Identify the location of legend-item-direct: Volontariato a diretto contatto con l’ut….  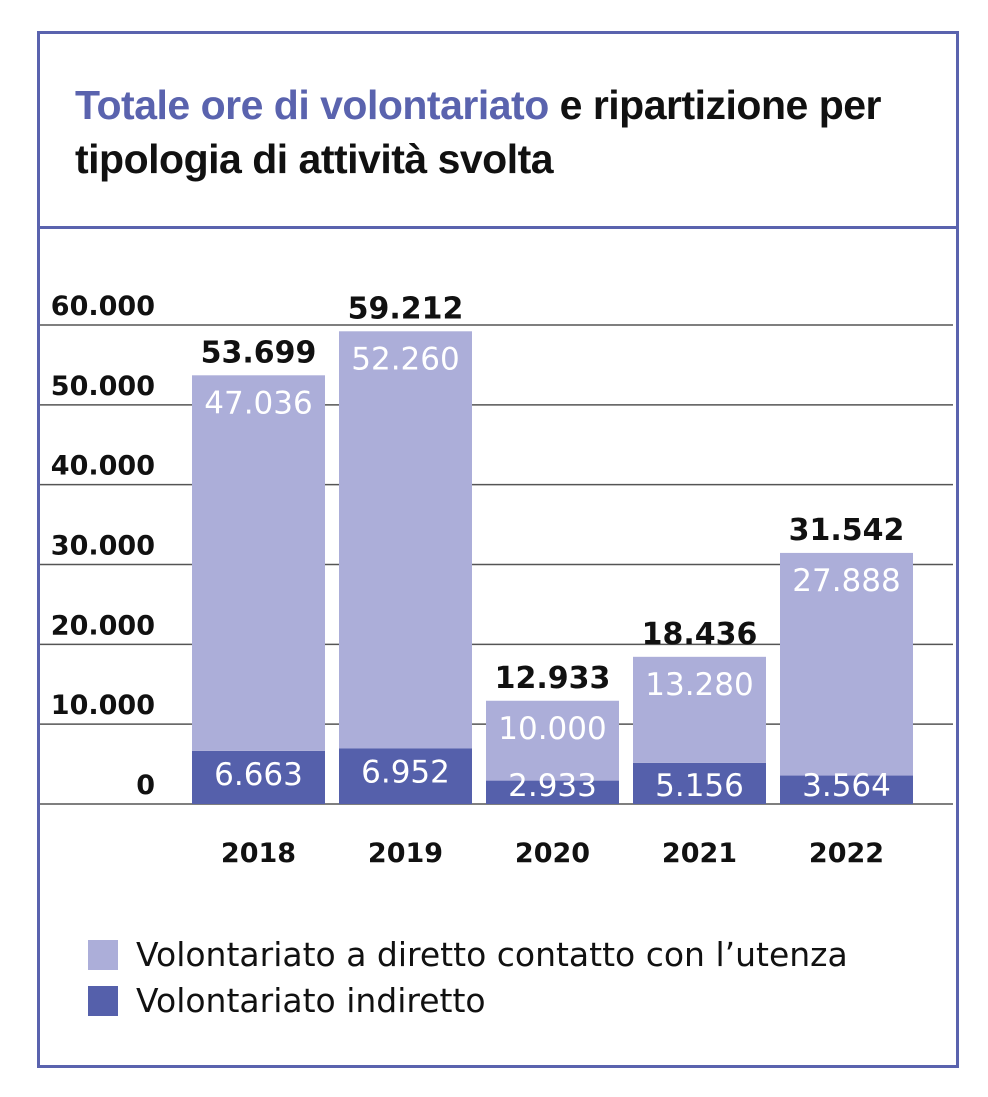
(468, 954).